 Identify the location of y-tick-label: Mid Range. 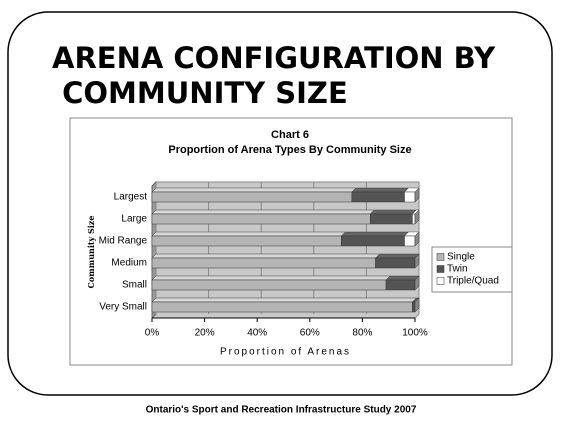
(123, 241).